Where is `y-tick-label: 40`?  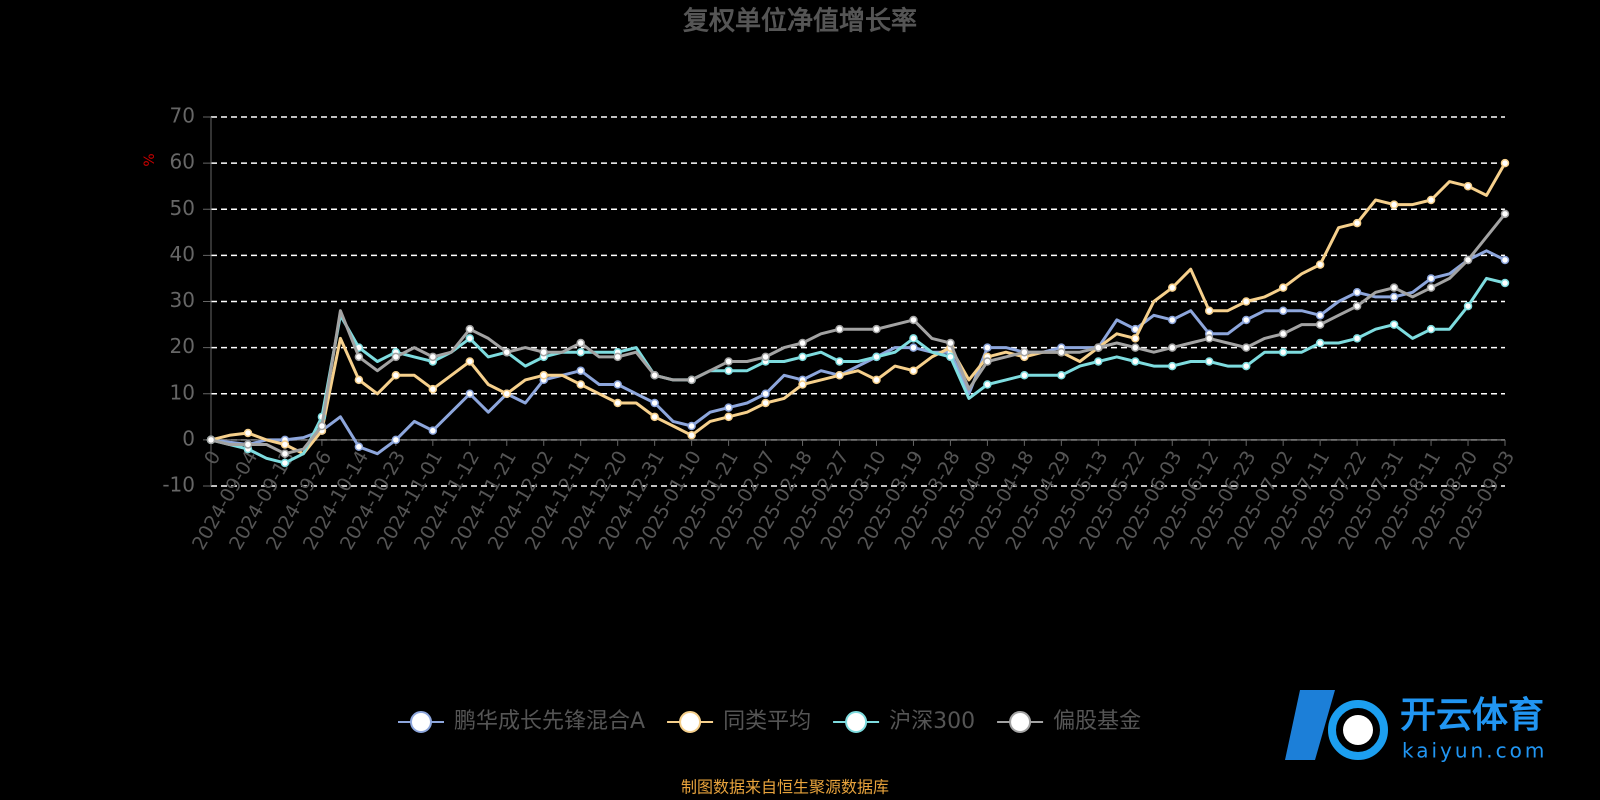 y-tick-label: 40 is located at coordinates (182, 254).